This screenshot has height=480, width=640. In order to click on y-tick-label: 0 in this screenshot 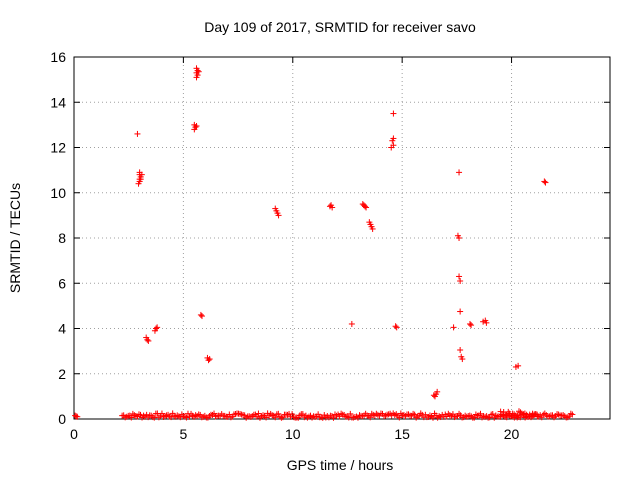, I will do `click(62, 419)`.